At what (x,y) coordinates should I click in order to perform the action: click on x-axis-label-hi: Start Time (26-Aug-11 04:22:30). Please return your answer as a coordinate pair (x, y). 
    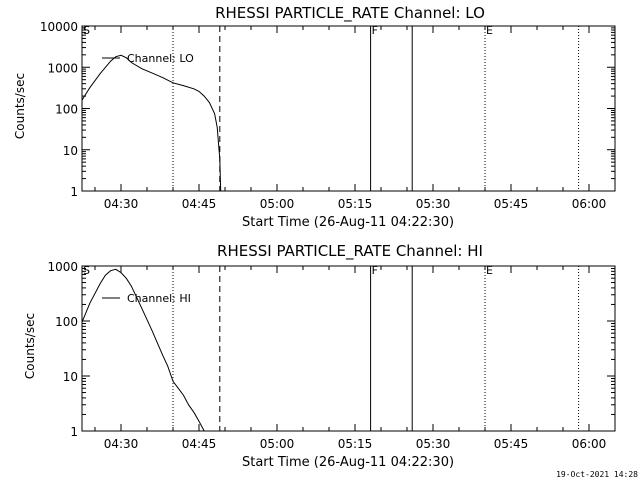
    Looking at the image, I should click on (348, 462).